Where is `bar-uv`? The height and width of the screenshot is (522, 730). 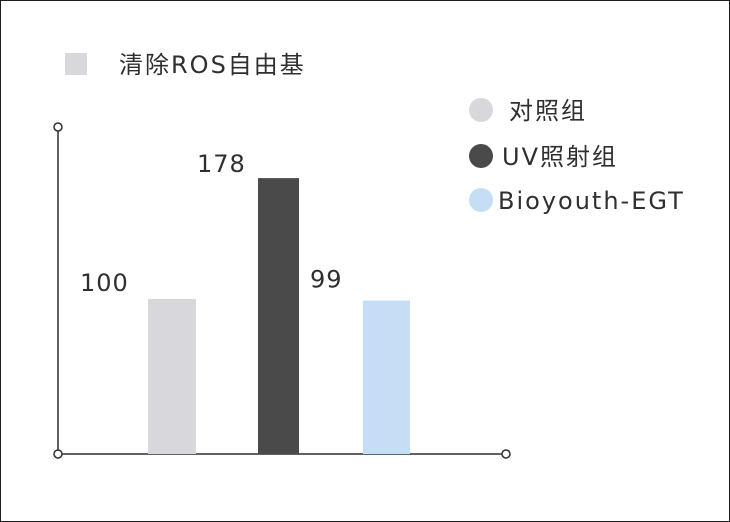
bar-uv is located at coordinates (278, 316).